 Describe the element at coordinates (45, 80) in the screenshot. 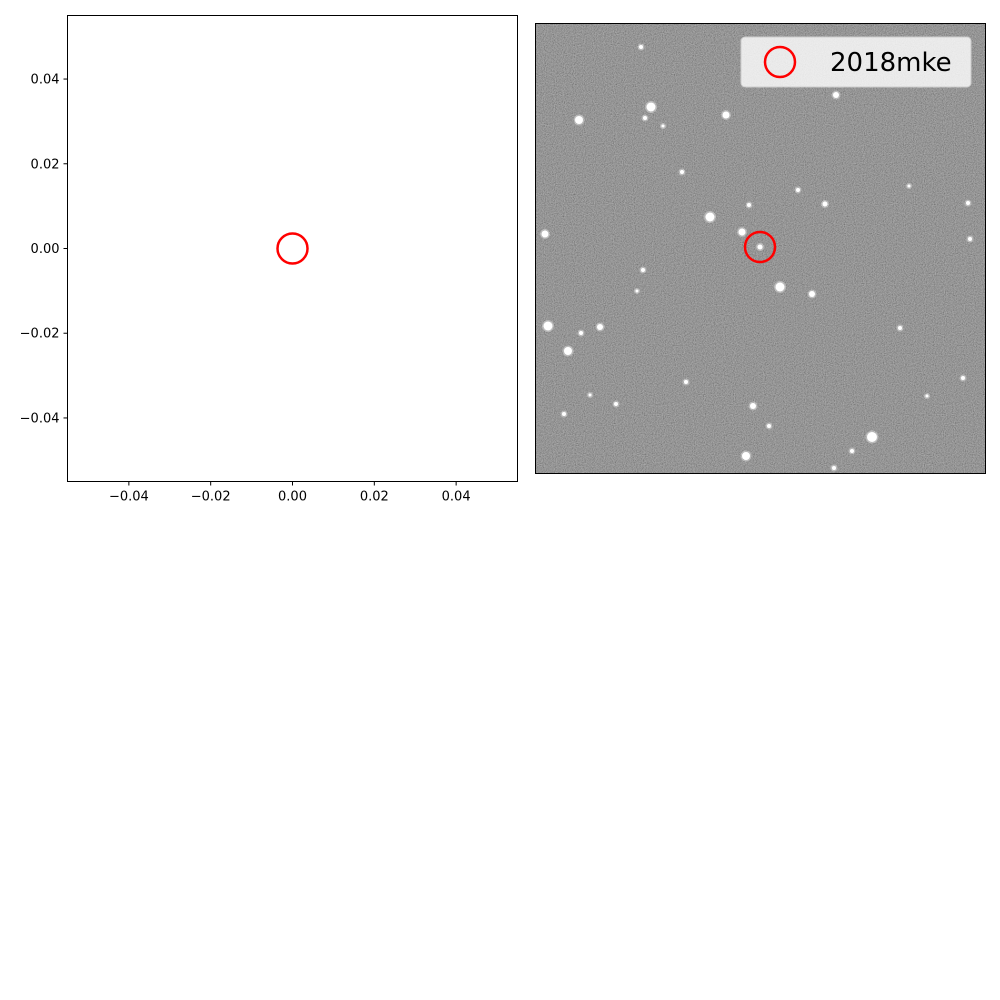

I see `y-tick-label: 0.04` at that location.